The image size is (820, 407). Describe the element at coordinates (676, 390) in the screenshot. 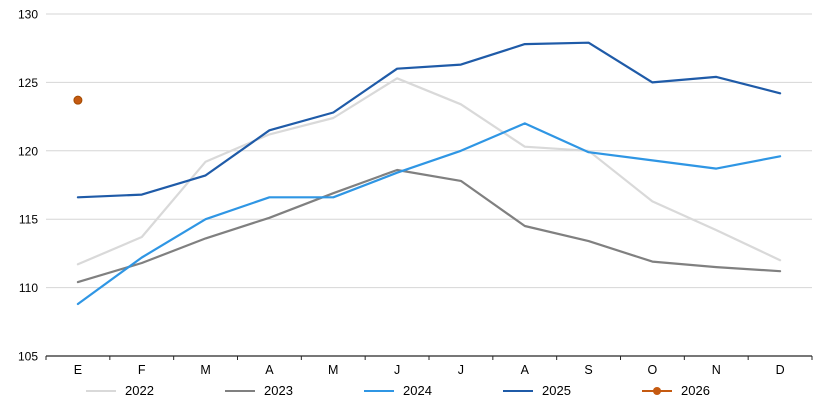

I see `legend-item-2026: 2026` at that location.